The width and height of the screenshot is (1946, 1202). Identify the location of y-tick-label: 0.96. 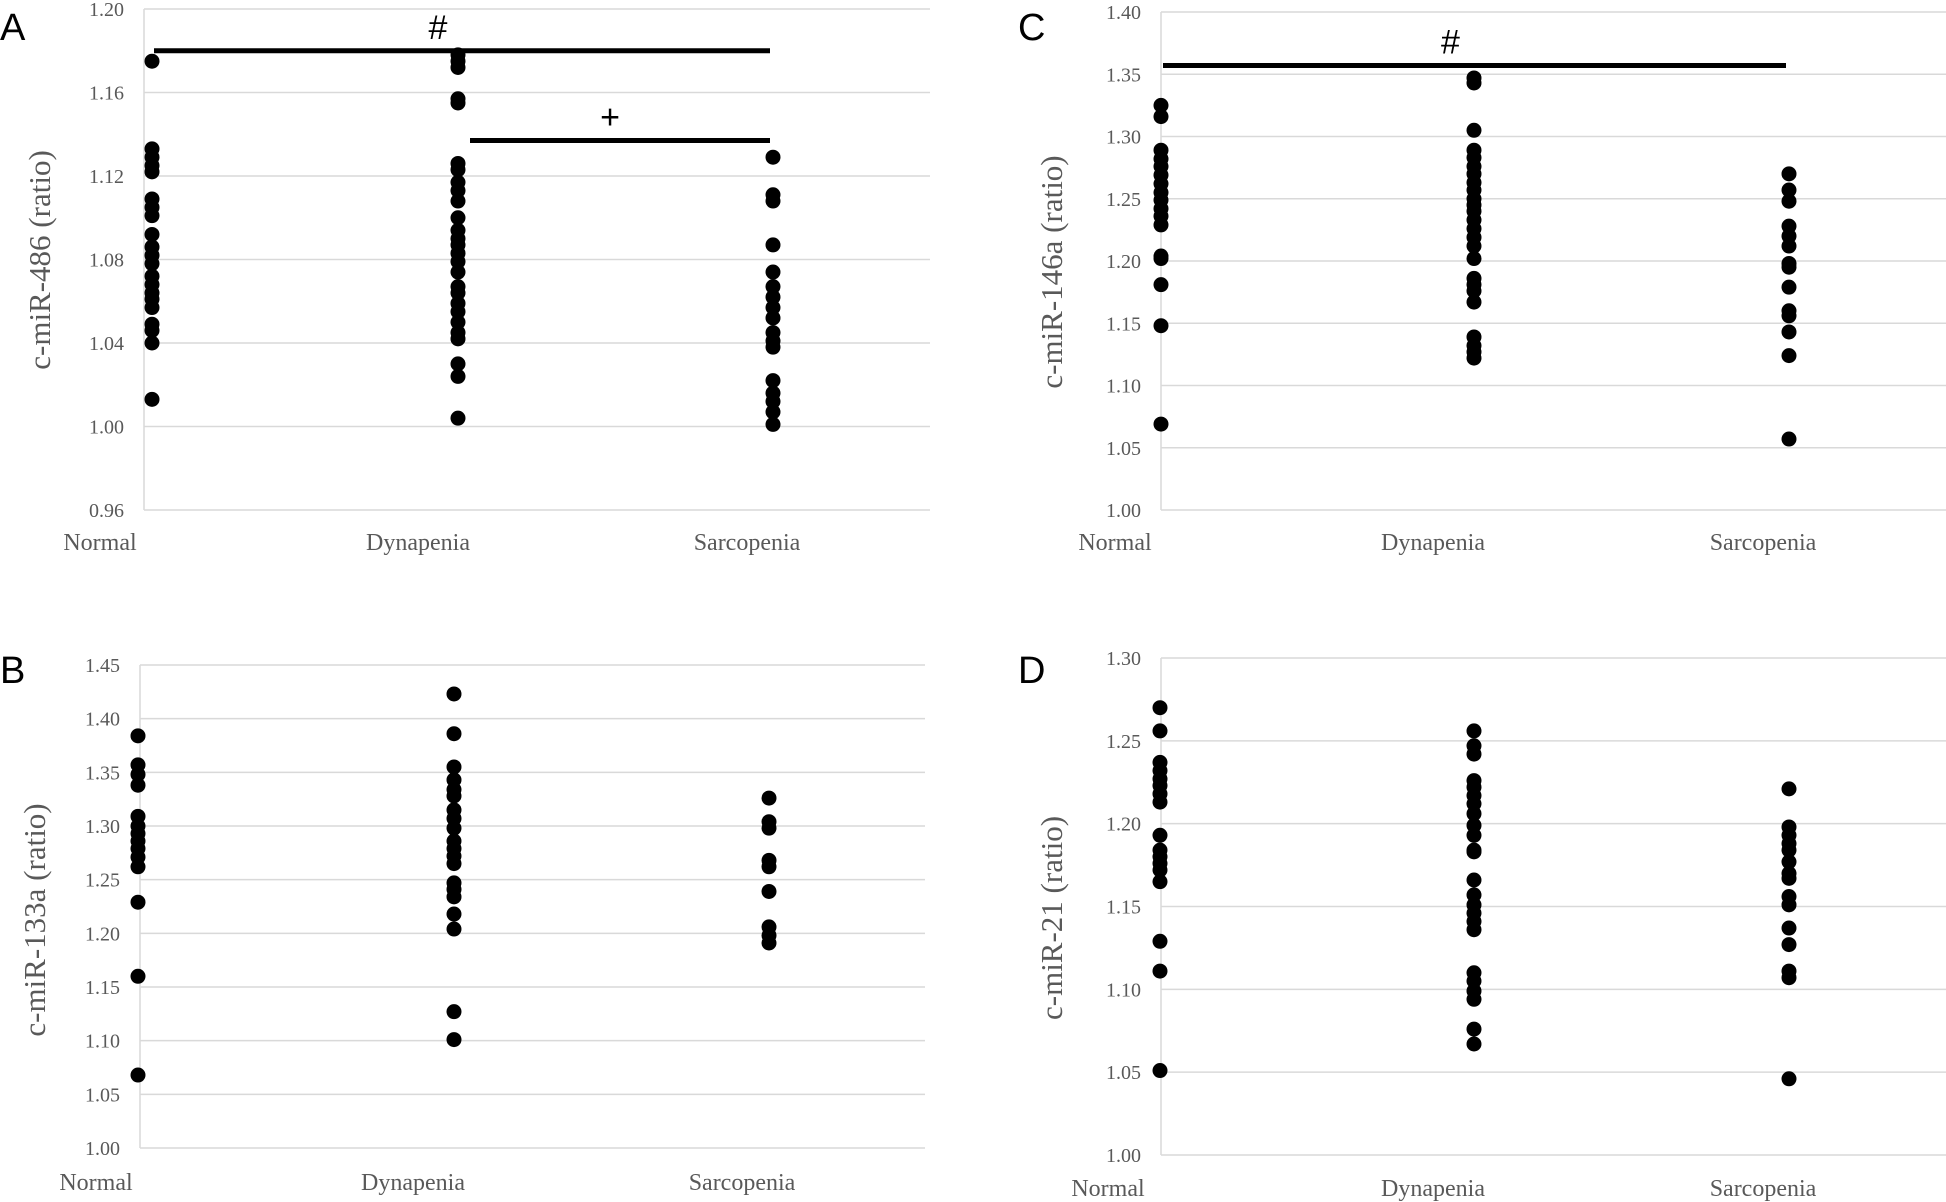
(106, 511).